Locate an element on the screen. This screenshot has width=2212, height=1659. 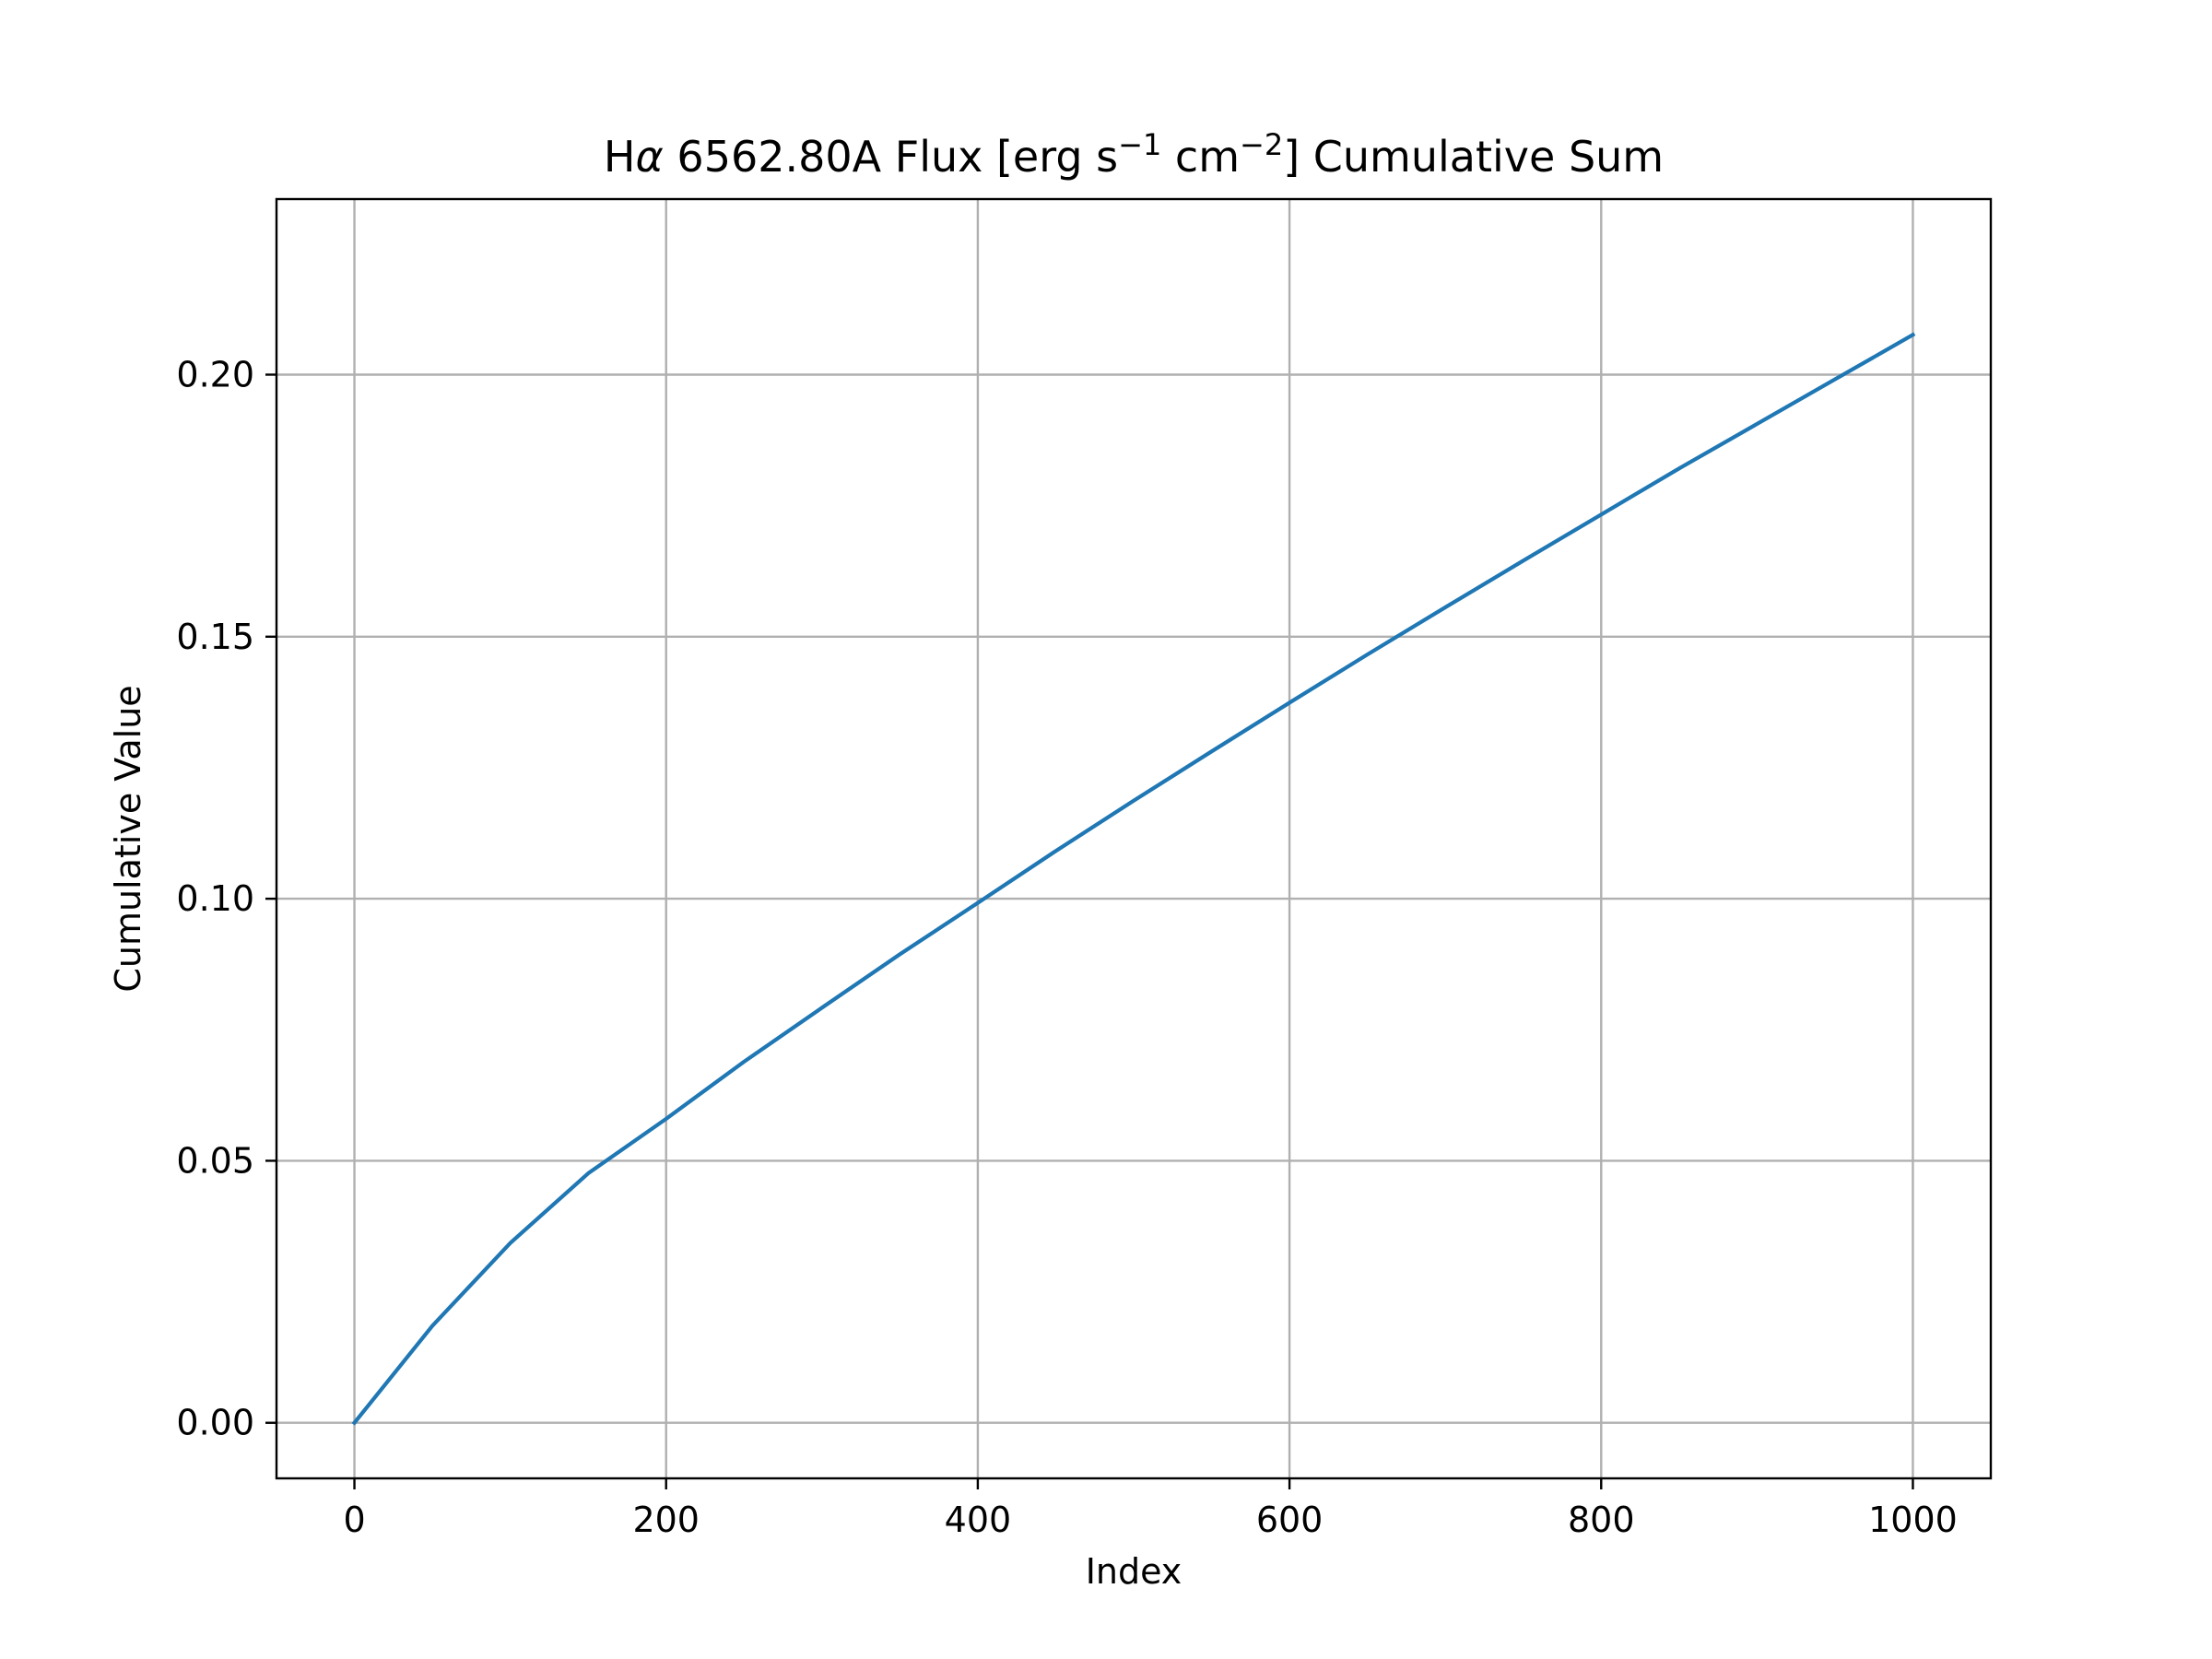
x-tick-label: 600 is located at coordinates (1290, 1520).